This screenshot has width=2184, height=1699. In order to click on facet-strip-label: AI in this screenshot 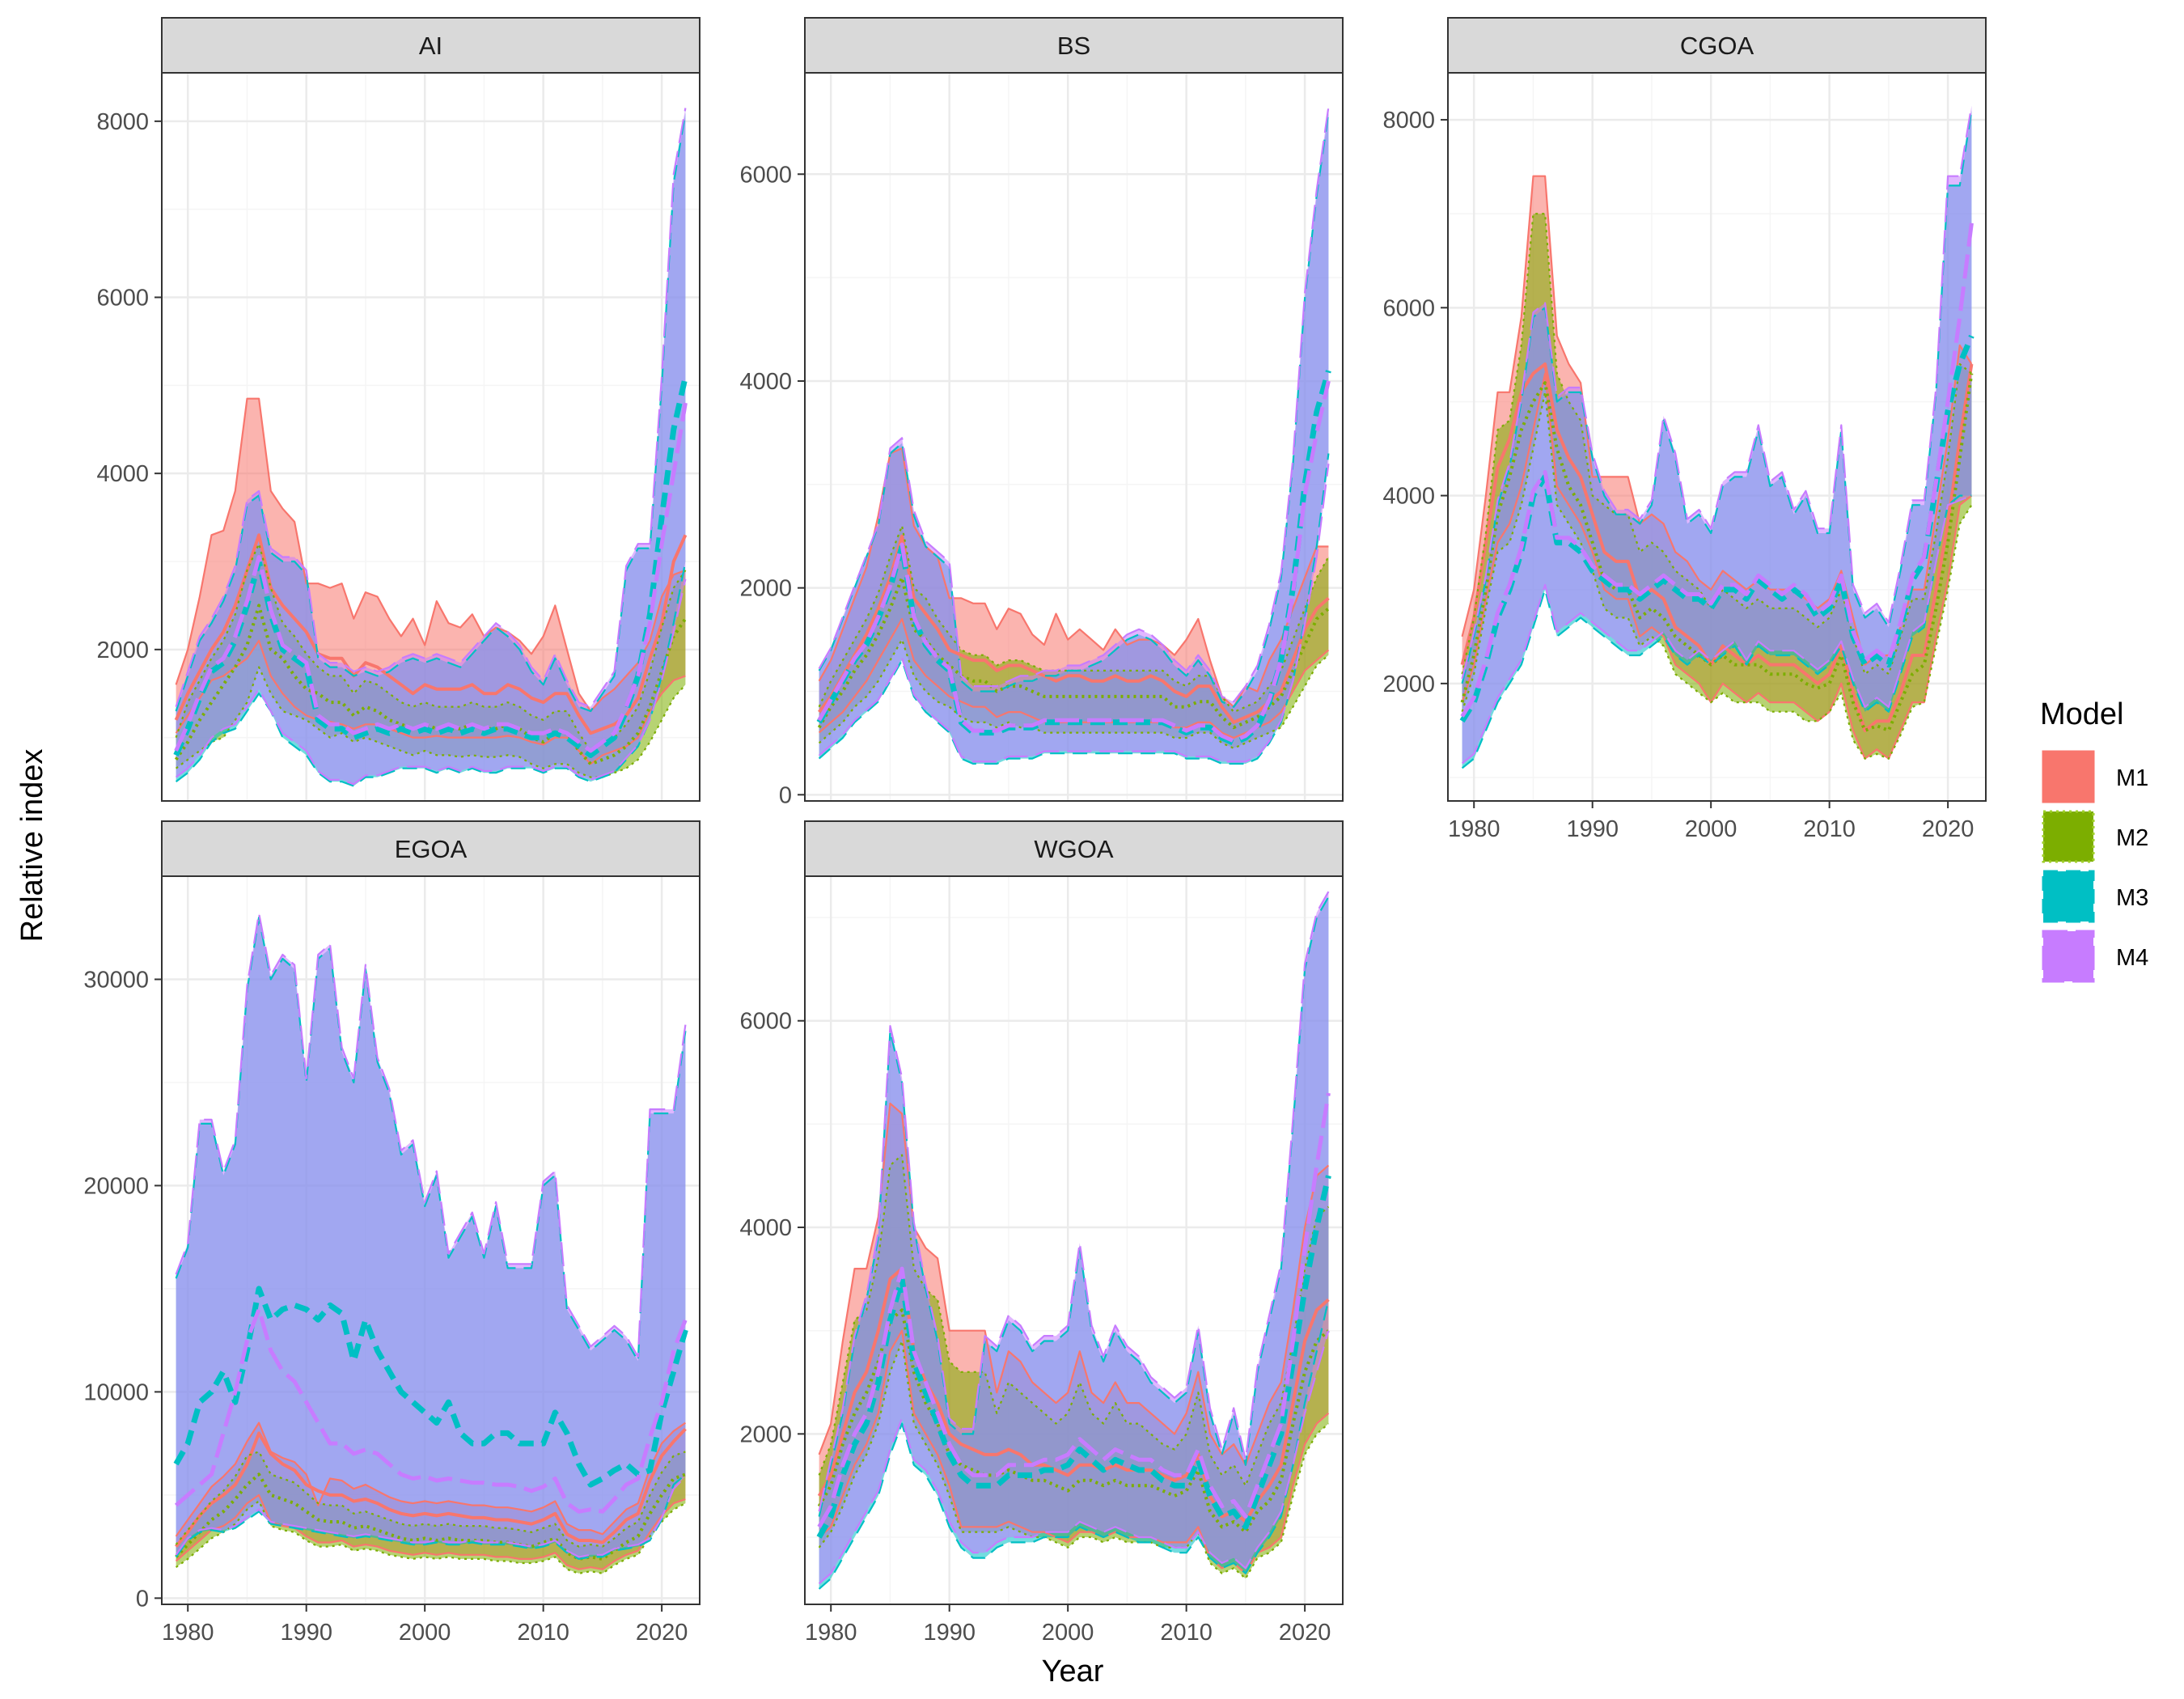, I will do `click(430, 46)`.